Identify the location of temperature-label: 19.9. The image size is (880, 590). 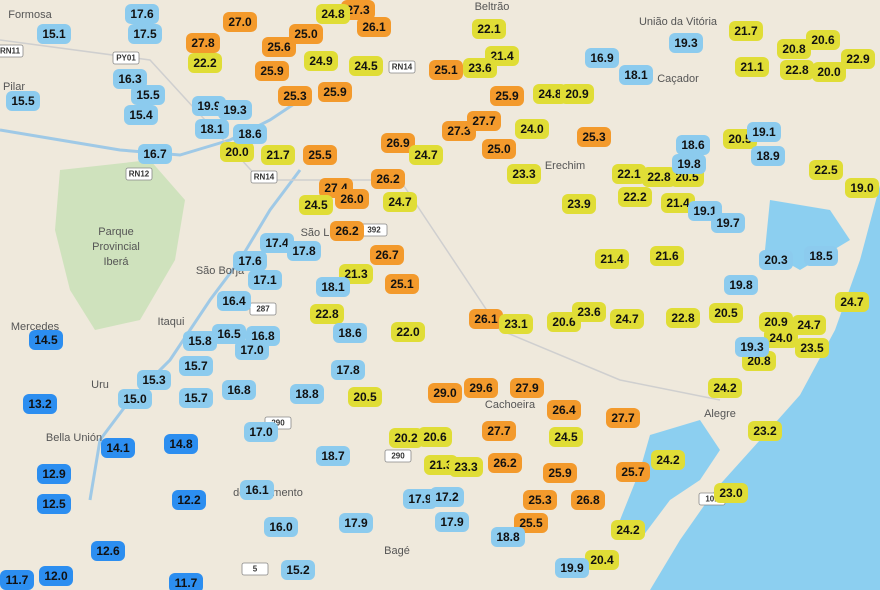
(572, 568).